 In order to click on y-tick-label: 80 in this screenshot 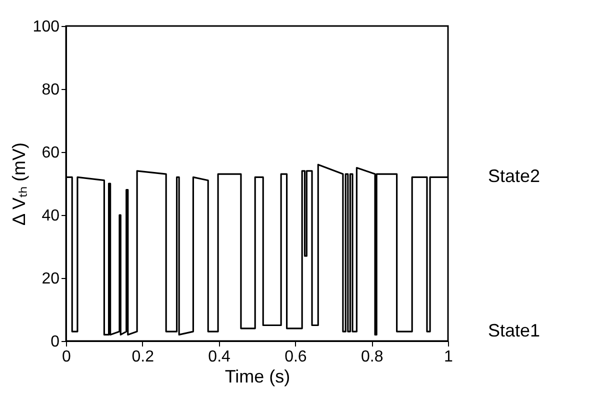, I will do `click(51, 90)`.